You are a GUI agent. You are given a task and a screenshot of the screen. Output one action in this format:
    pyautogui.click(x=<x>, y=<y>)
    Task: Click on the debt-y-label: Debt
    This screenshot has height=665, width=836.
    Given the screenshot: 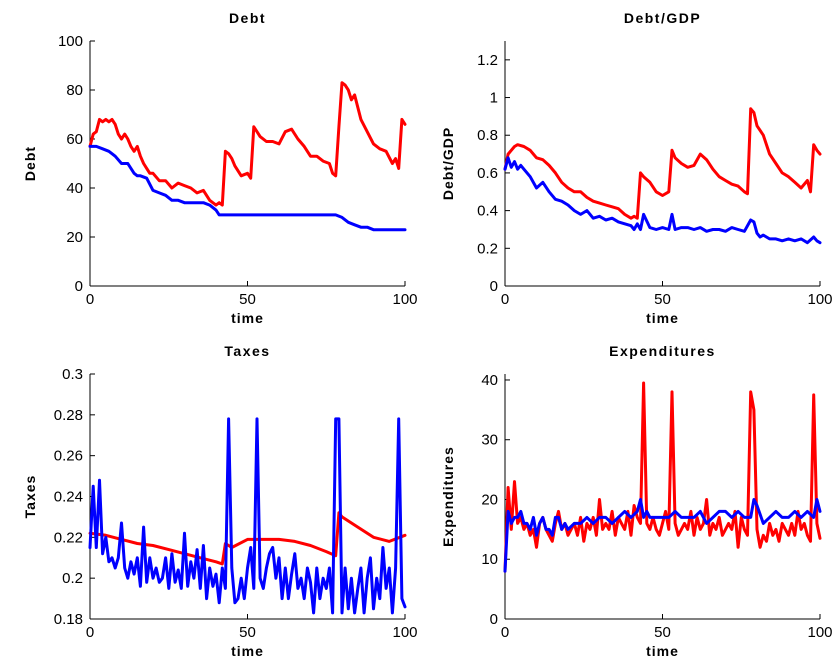 What is the action you would take?
    pyautogui.click(x=30, y=163)
    